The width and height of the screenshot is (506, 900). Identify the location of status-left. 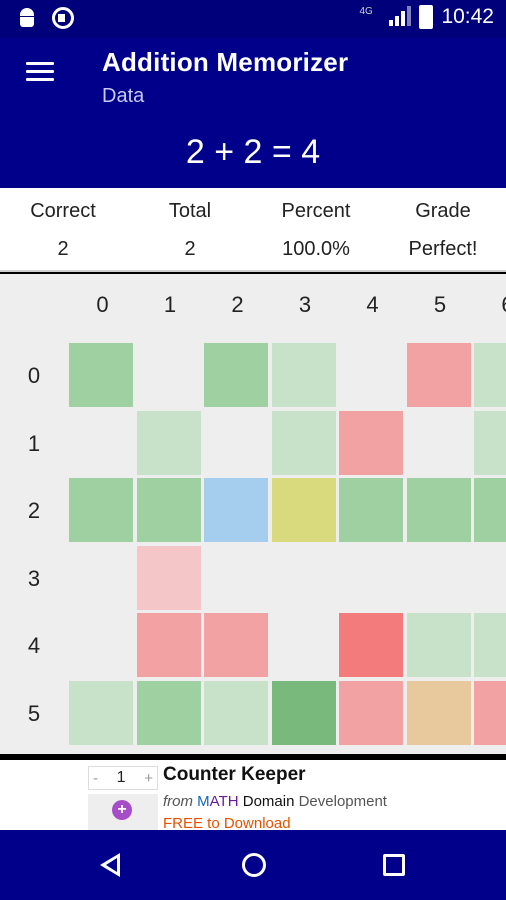
(45, 18).